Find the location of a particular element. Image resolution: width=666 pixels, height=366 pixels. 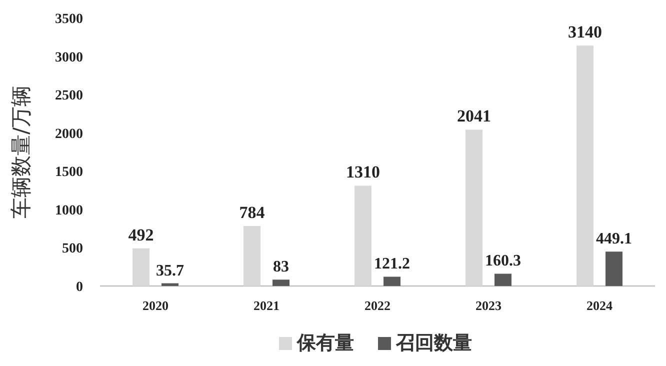

data-label: 2041 is located at coordinates (474, 116).